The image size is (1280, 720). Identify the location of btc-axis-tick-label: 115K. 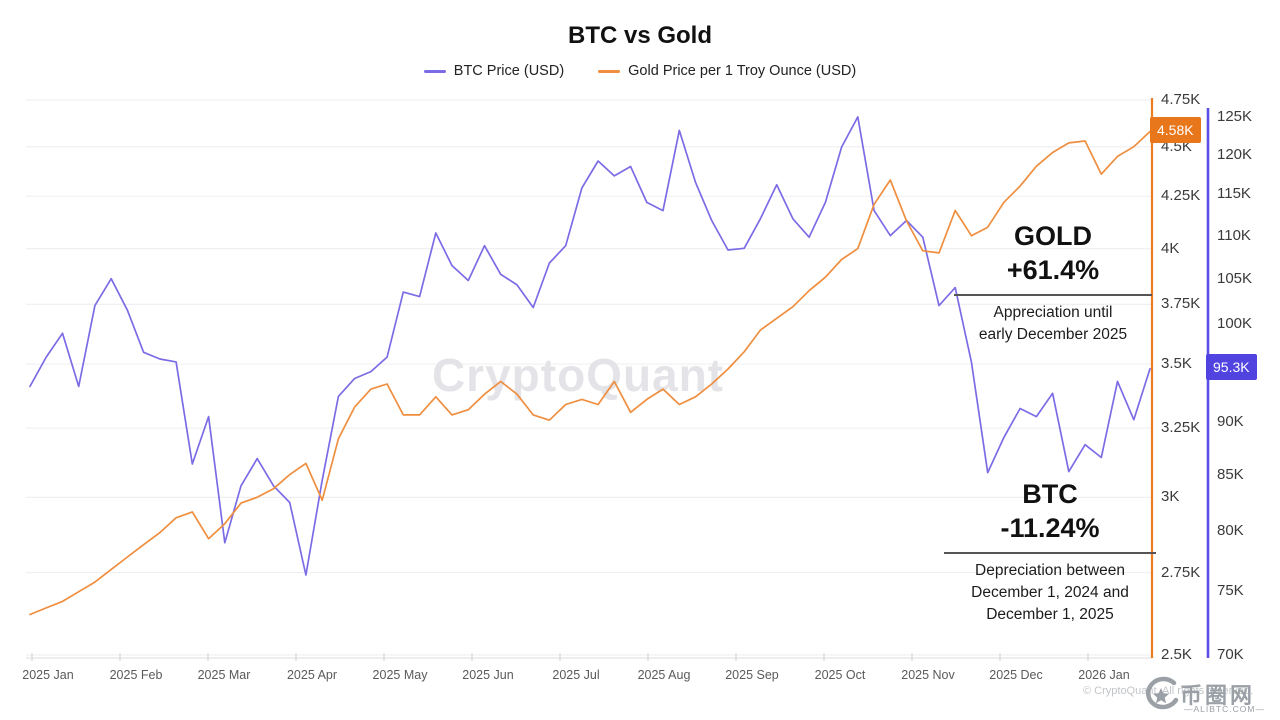
(1234, 194).